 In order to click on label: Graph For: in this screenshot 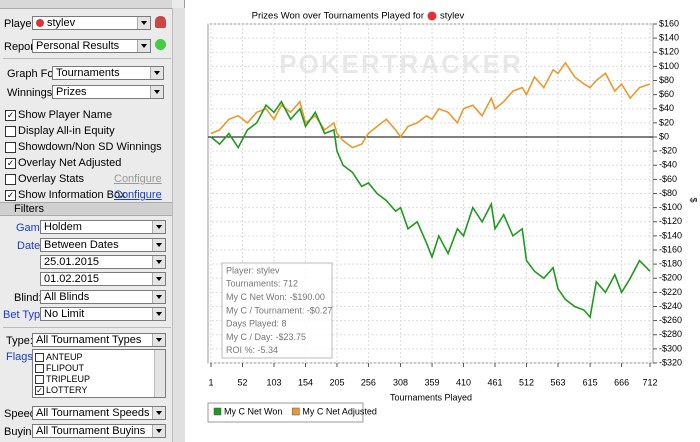, I will do `click(34, 74)`.